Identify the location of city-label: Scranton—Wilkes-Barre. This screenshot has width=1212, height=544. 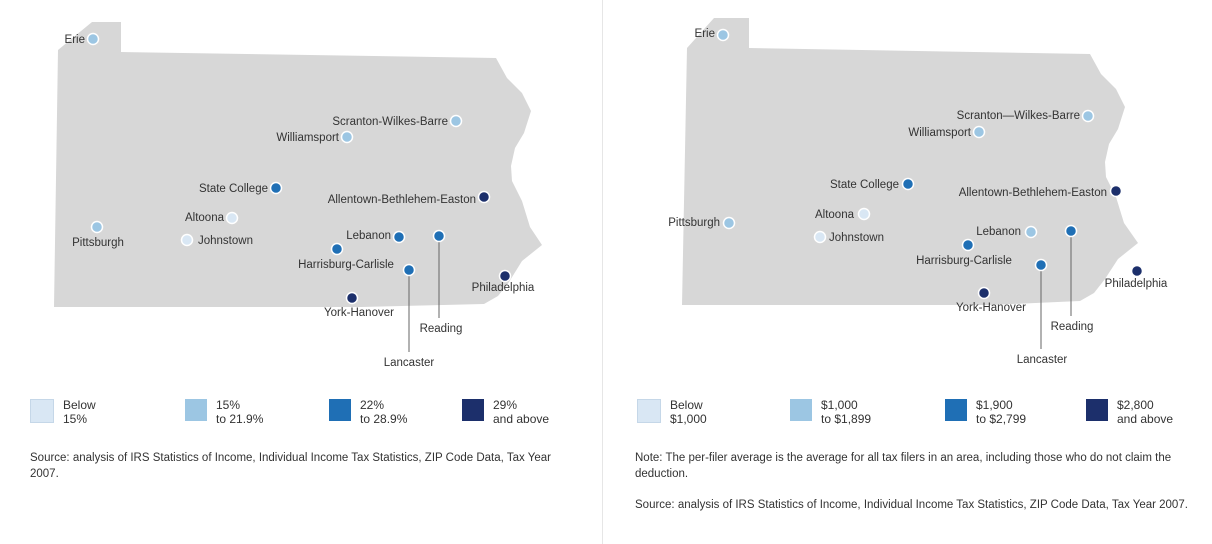
(1018, 116).